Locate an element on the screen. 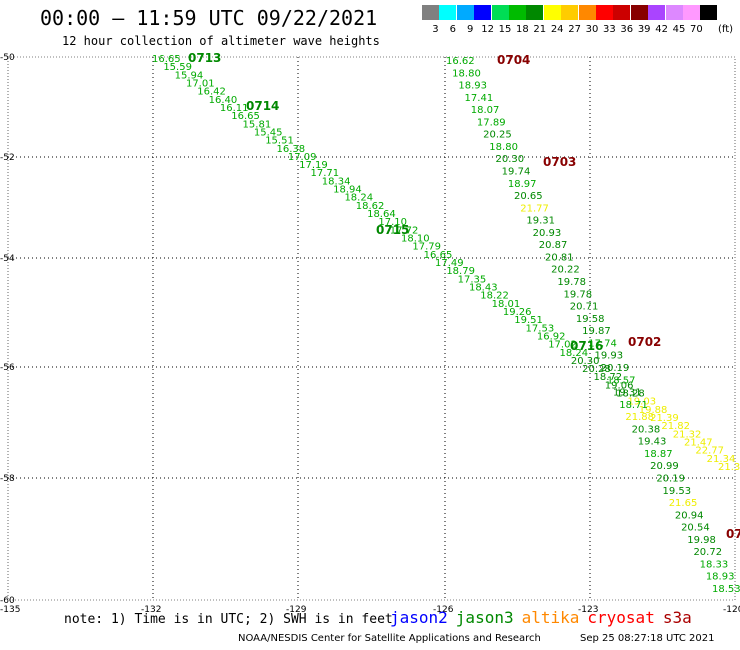 The height and width of the screenshot is (650, 740). lon-tick-label: -129 is located at coordinates (296, 610).